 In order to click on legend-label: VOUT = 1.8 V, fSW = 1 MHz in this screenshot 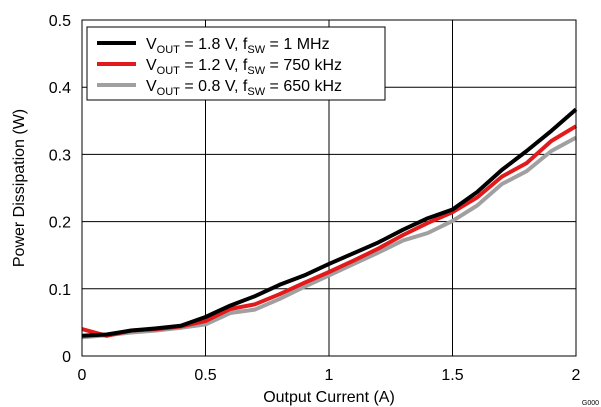, I will do `click(238, 46)`.